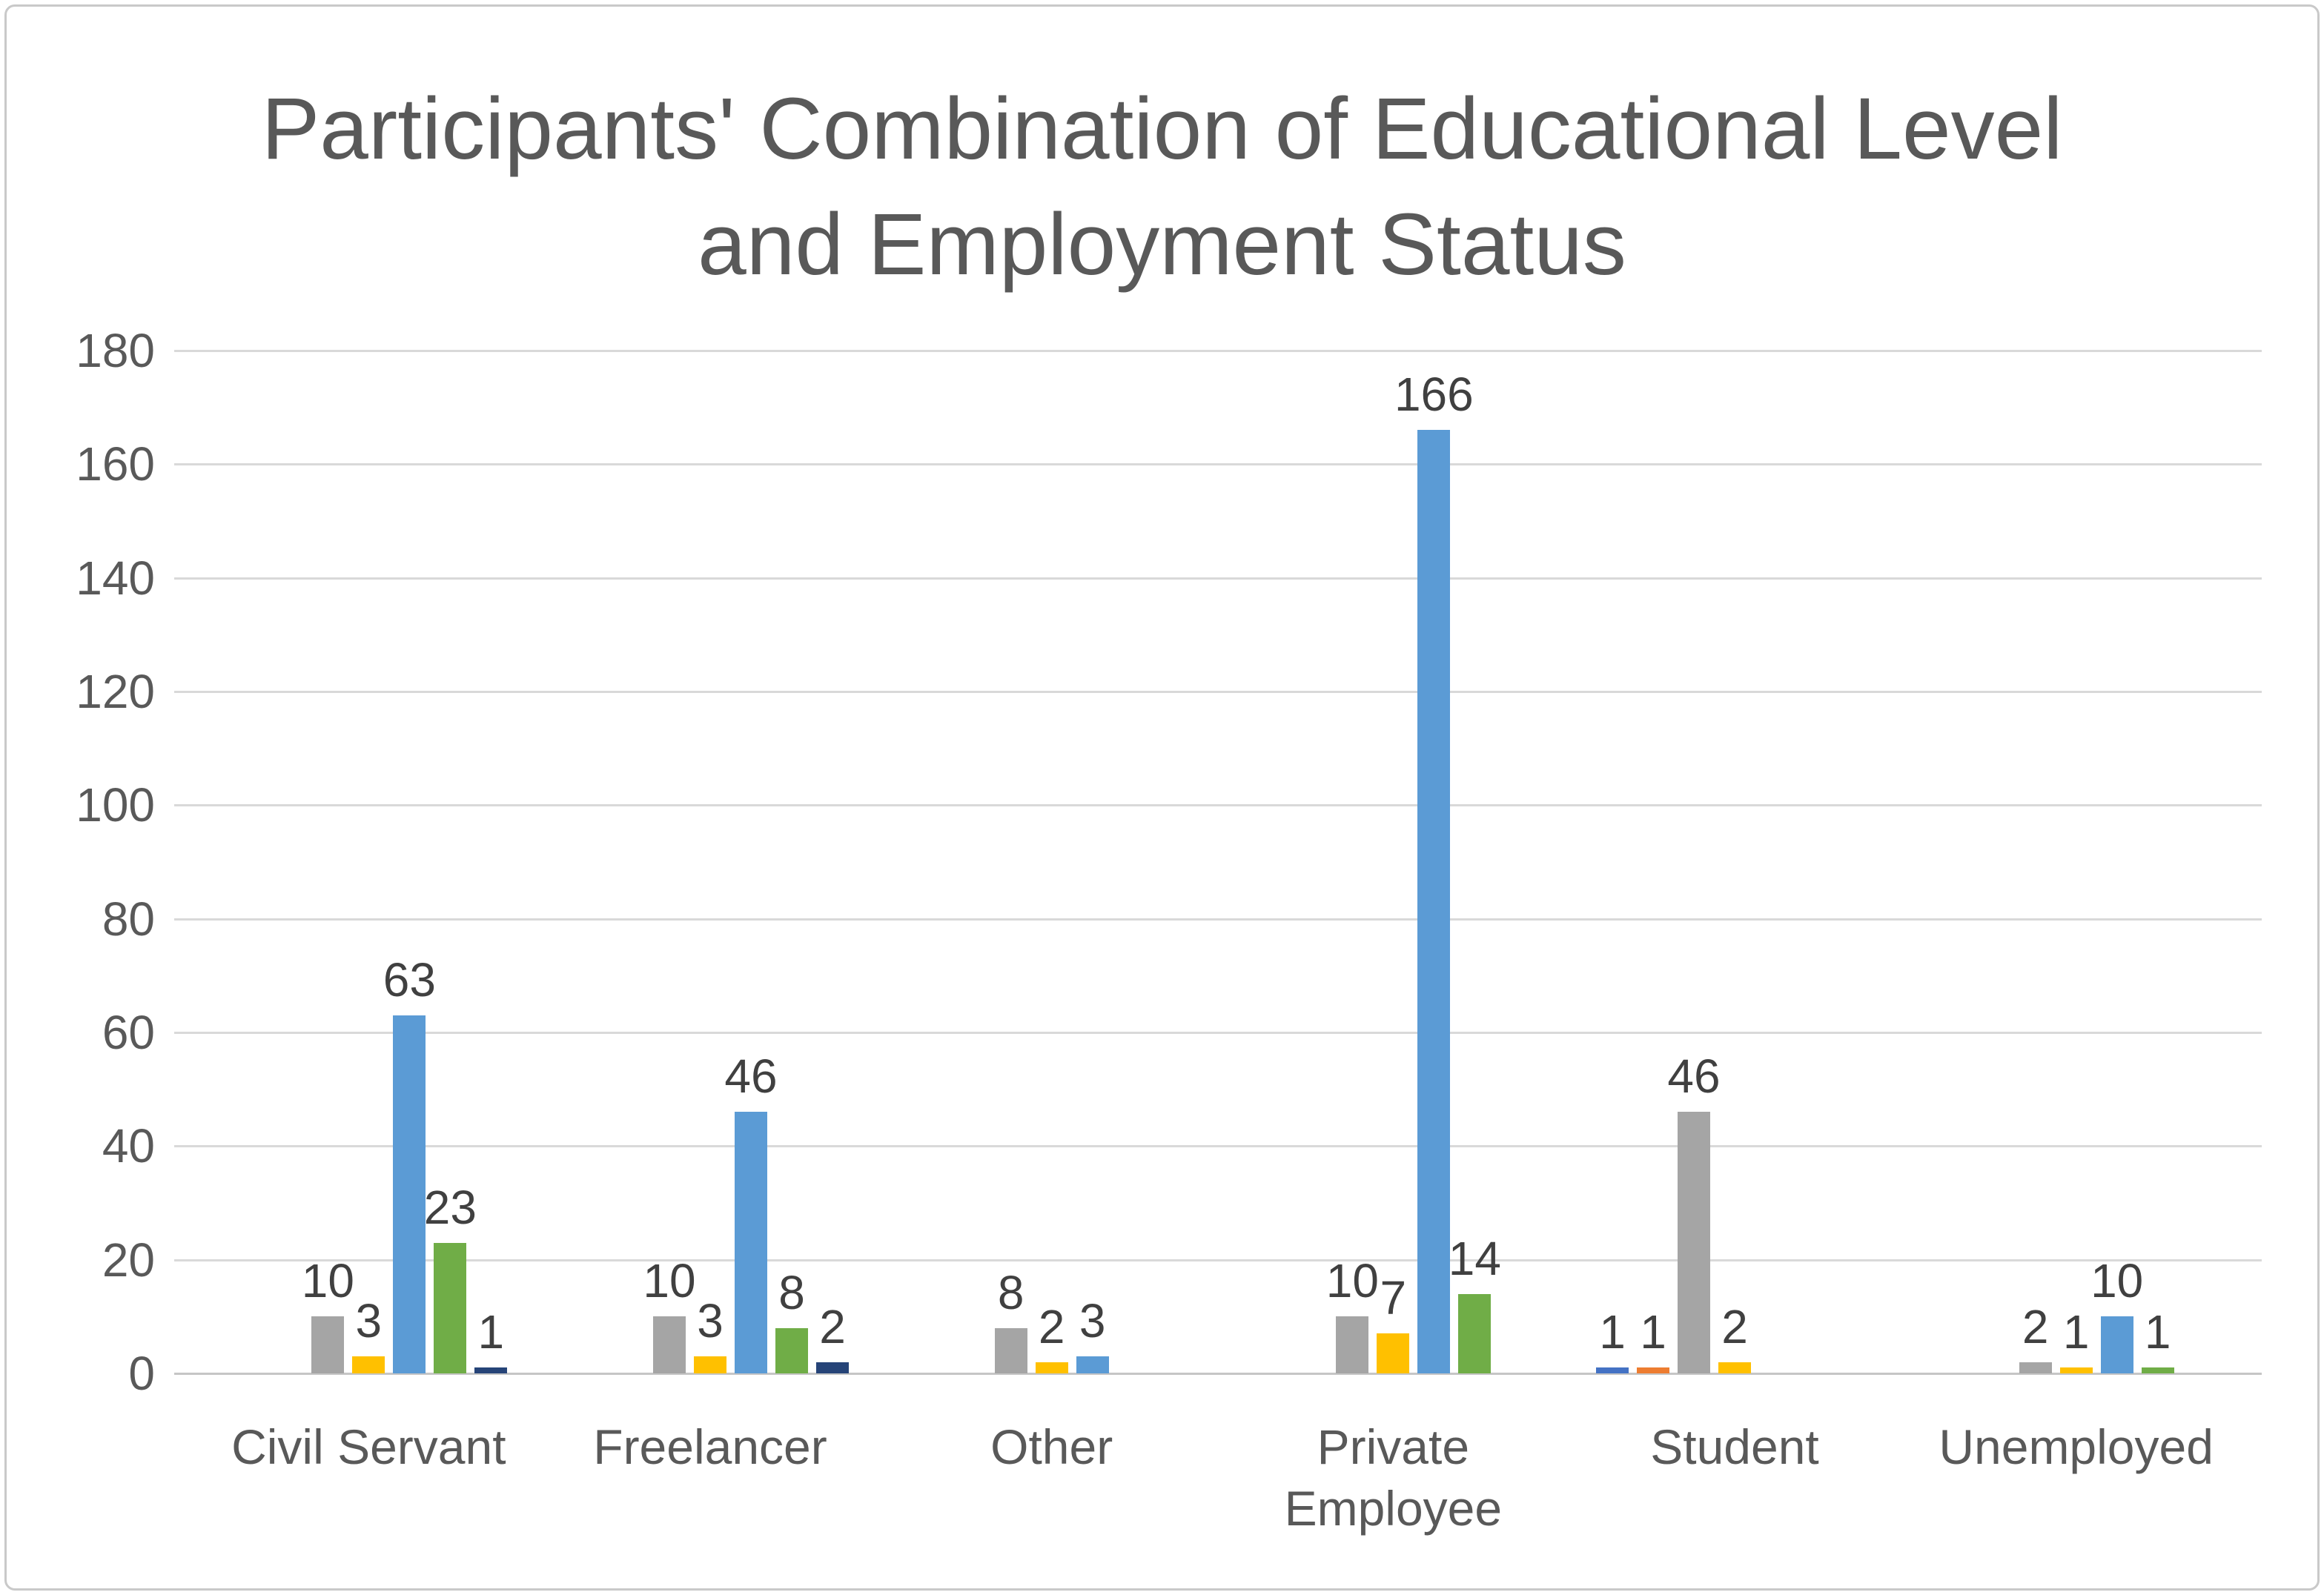 This screenshot has height=1595, width=2324. I want to click on x-axis-line, so click(1218, 1374).